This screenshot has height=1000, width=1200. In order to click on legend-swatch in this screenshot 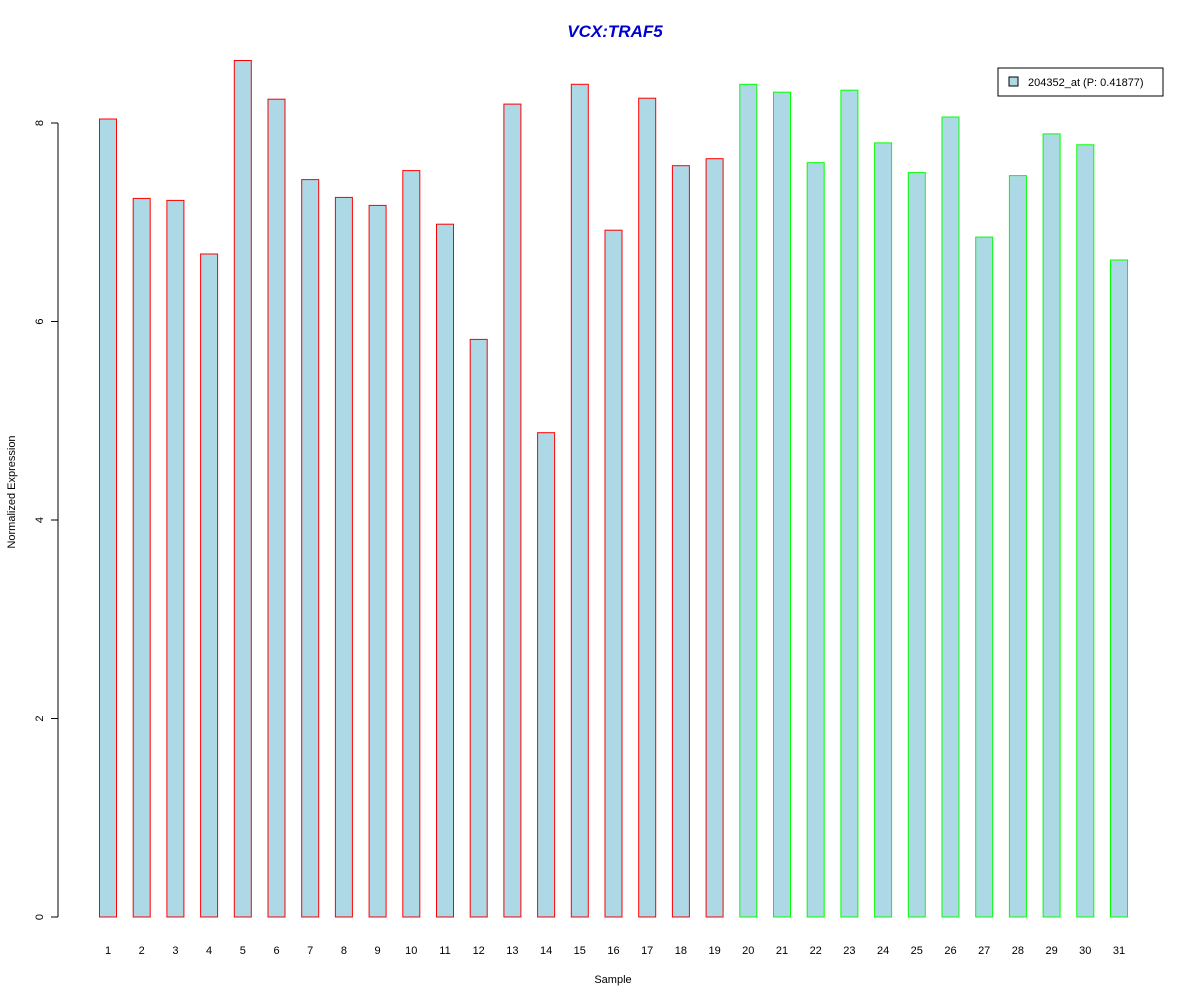, I will do `click(1013, 81)`.